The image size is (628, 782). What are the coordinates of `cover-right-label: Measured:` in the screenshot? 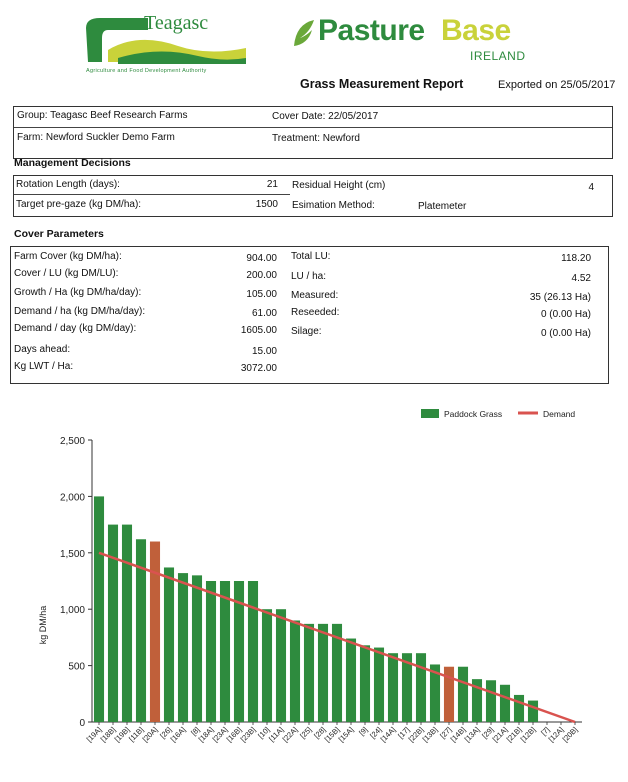 It's located at (315, 295).